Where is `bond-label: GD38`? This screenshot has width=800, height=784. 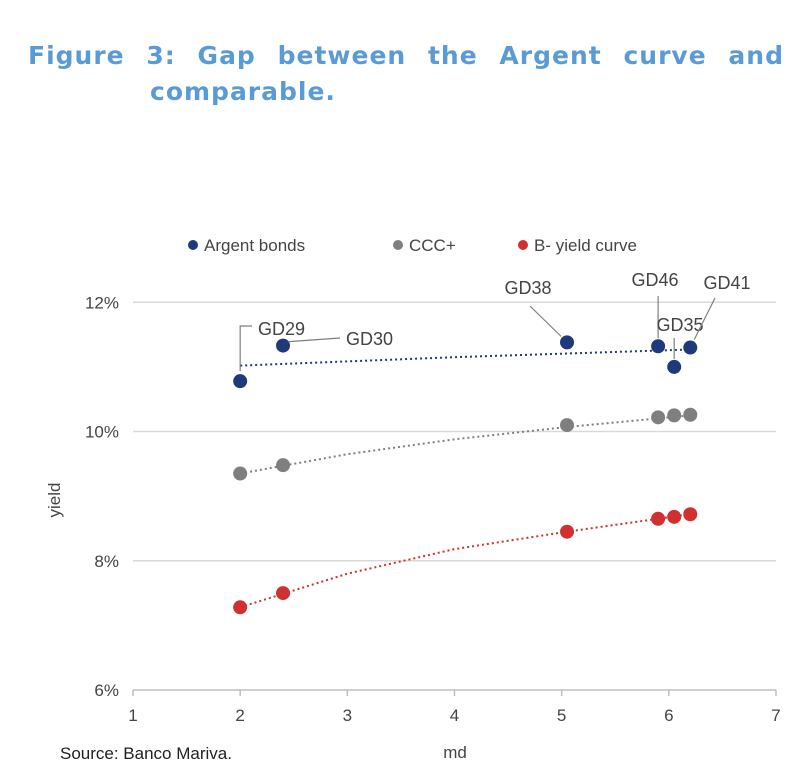 bond-label: GD38 is located at coordinates (527, 288).